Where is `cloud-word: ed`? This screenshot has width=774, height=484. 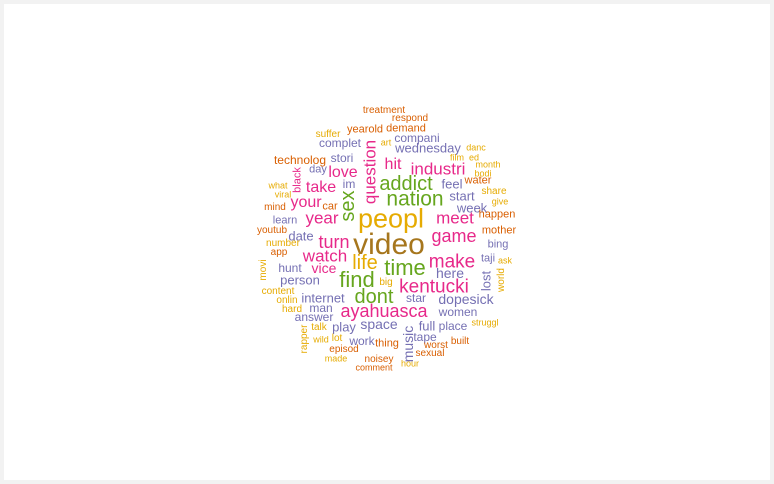
cloud-word: ed is located at coordinates (474, 157).